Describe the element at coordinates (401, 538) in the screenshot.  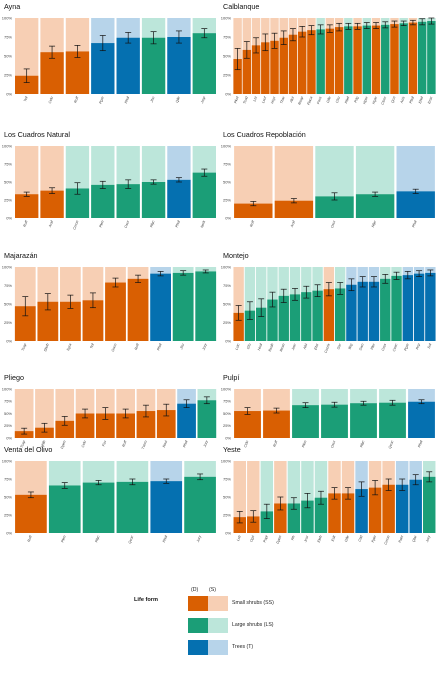
I see `category-label: Paet` at that location.